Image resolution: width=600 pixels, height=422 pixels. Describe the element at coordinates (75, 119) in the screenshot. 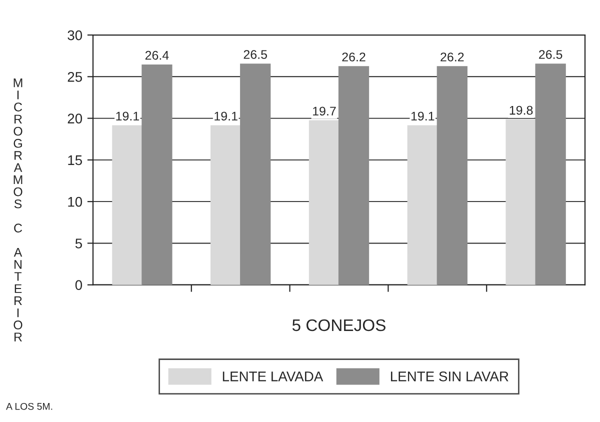

I see `y-tick-label: 20` at that location.